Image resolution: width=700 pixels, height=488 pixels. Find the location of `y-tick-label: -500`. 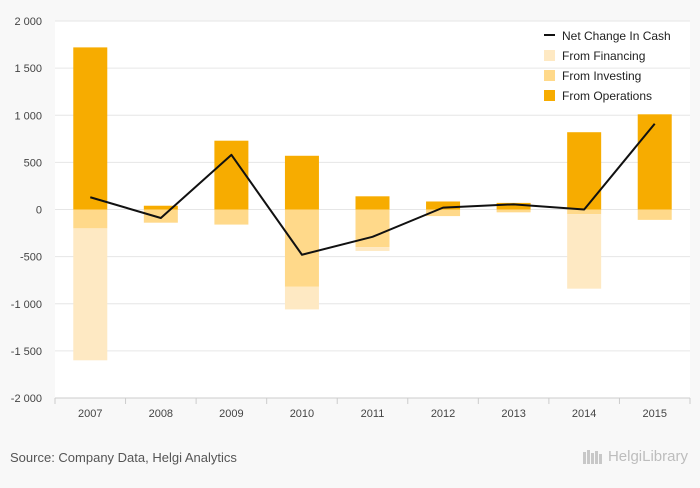

y-tick-label: -500 is located at coordinates (31, 258).